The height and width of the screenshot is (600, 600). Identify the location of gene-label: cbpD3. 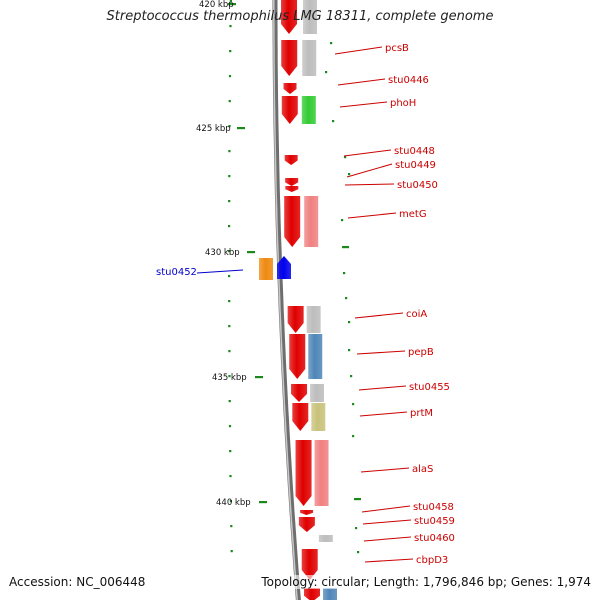
(432, 560).